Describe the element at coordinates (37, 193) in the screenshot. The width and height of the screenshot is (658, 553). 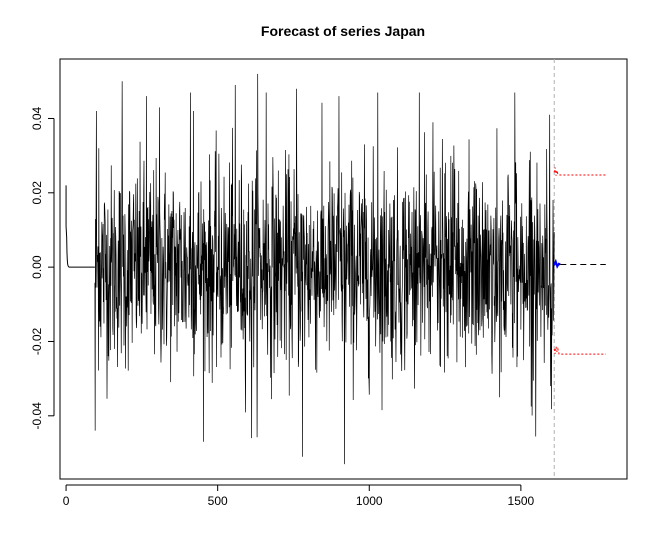
I see `y-tick-label: 0.02` at that location.